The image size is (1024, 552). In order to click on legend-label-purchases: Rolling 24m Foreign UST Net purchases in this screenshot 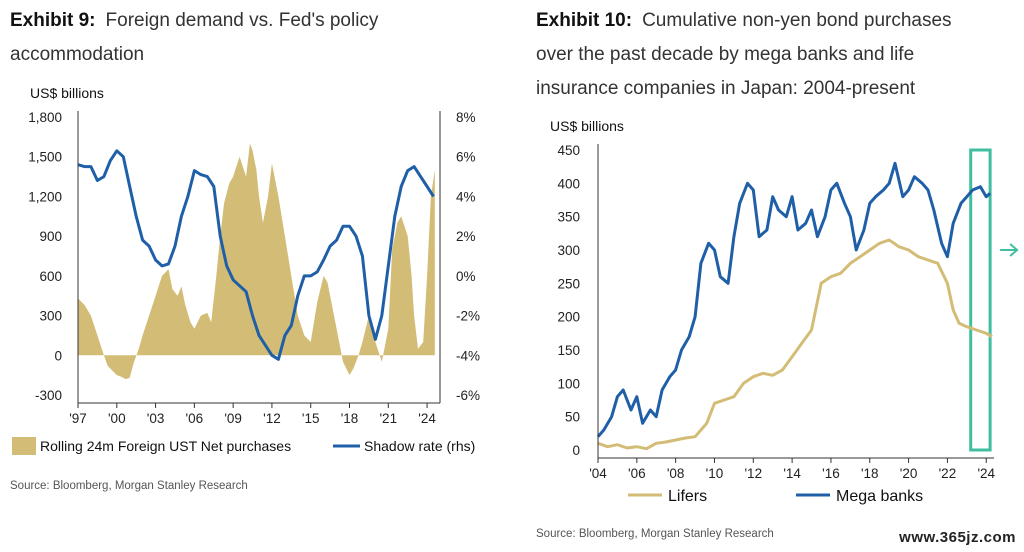, I will do `click(165, 446)`.